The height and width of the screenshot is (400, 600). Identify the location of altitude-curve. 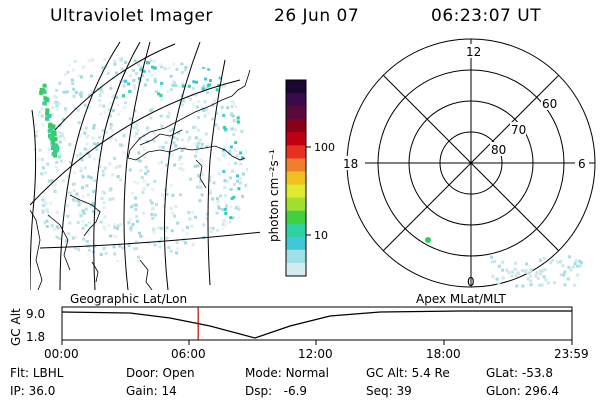
(316, 324).